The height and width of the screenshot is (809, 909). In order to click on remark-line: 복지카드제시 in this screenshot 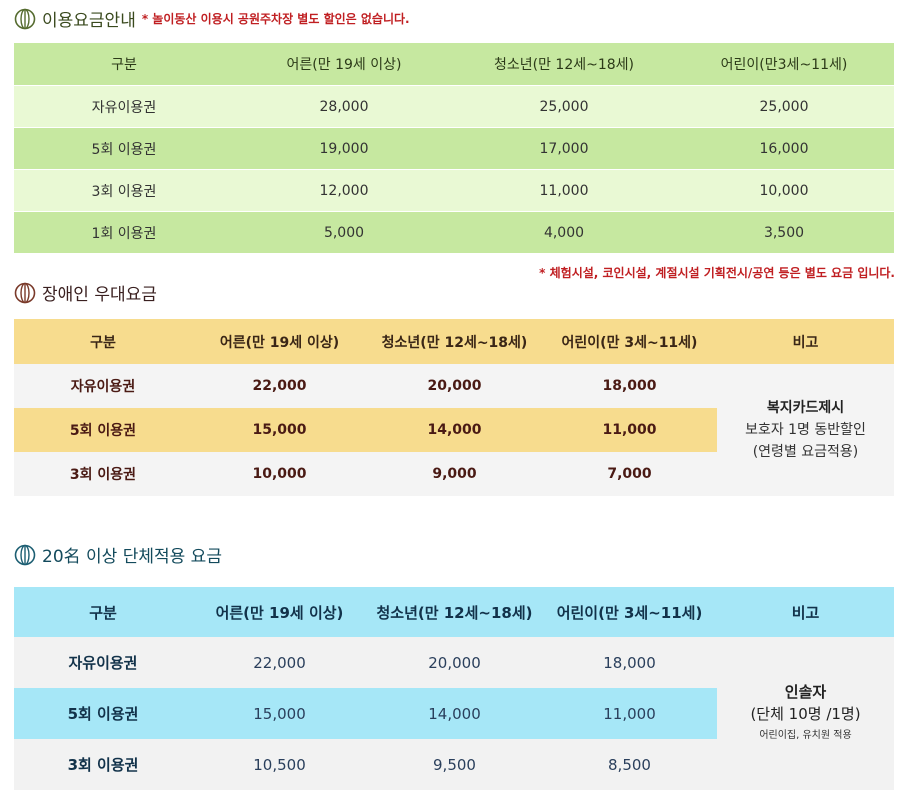, I will do `click(805, 408)`.